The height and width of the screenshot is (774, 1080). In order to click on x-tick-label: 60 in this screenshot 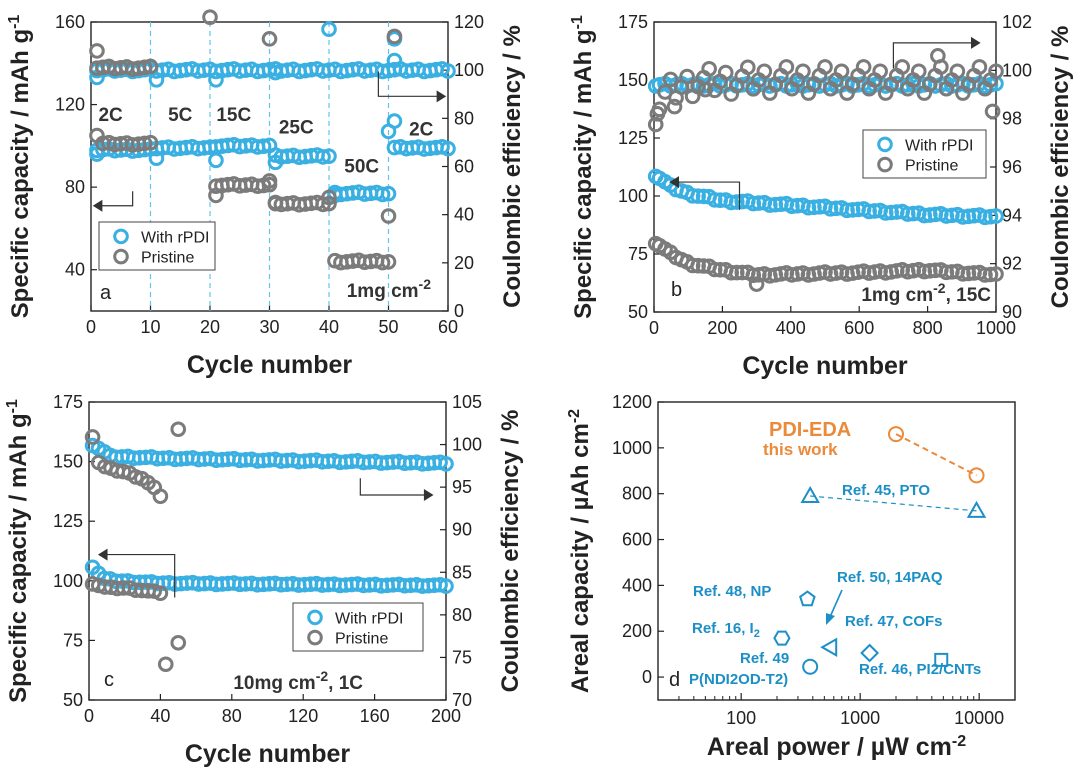, I will do `click(448, 327)`.